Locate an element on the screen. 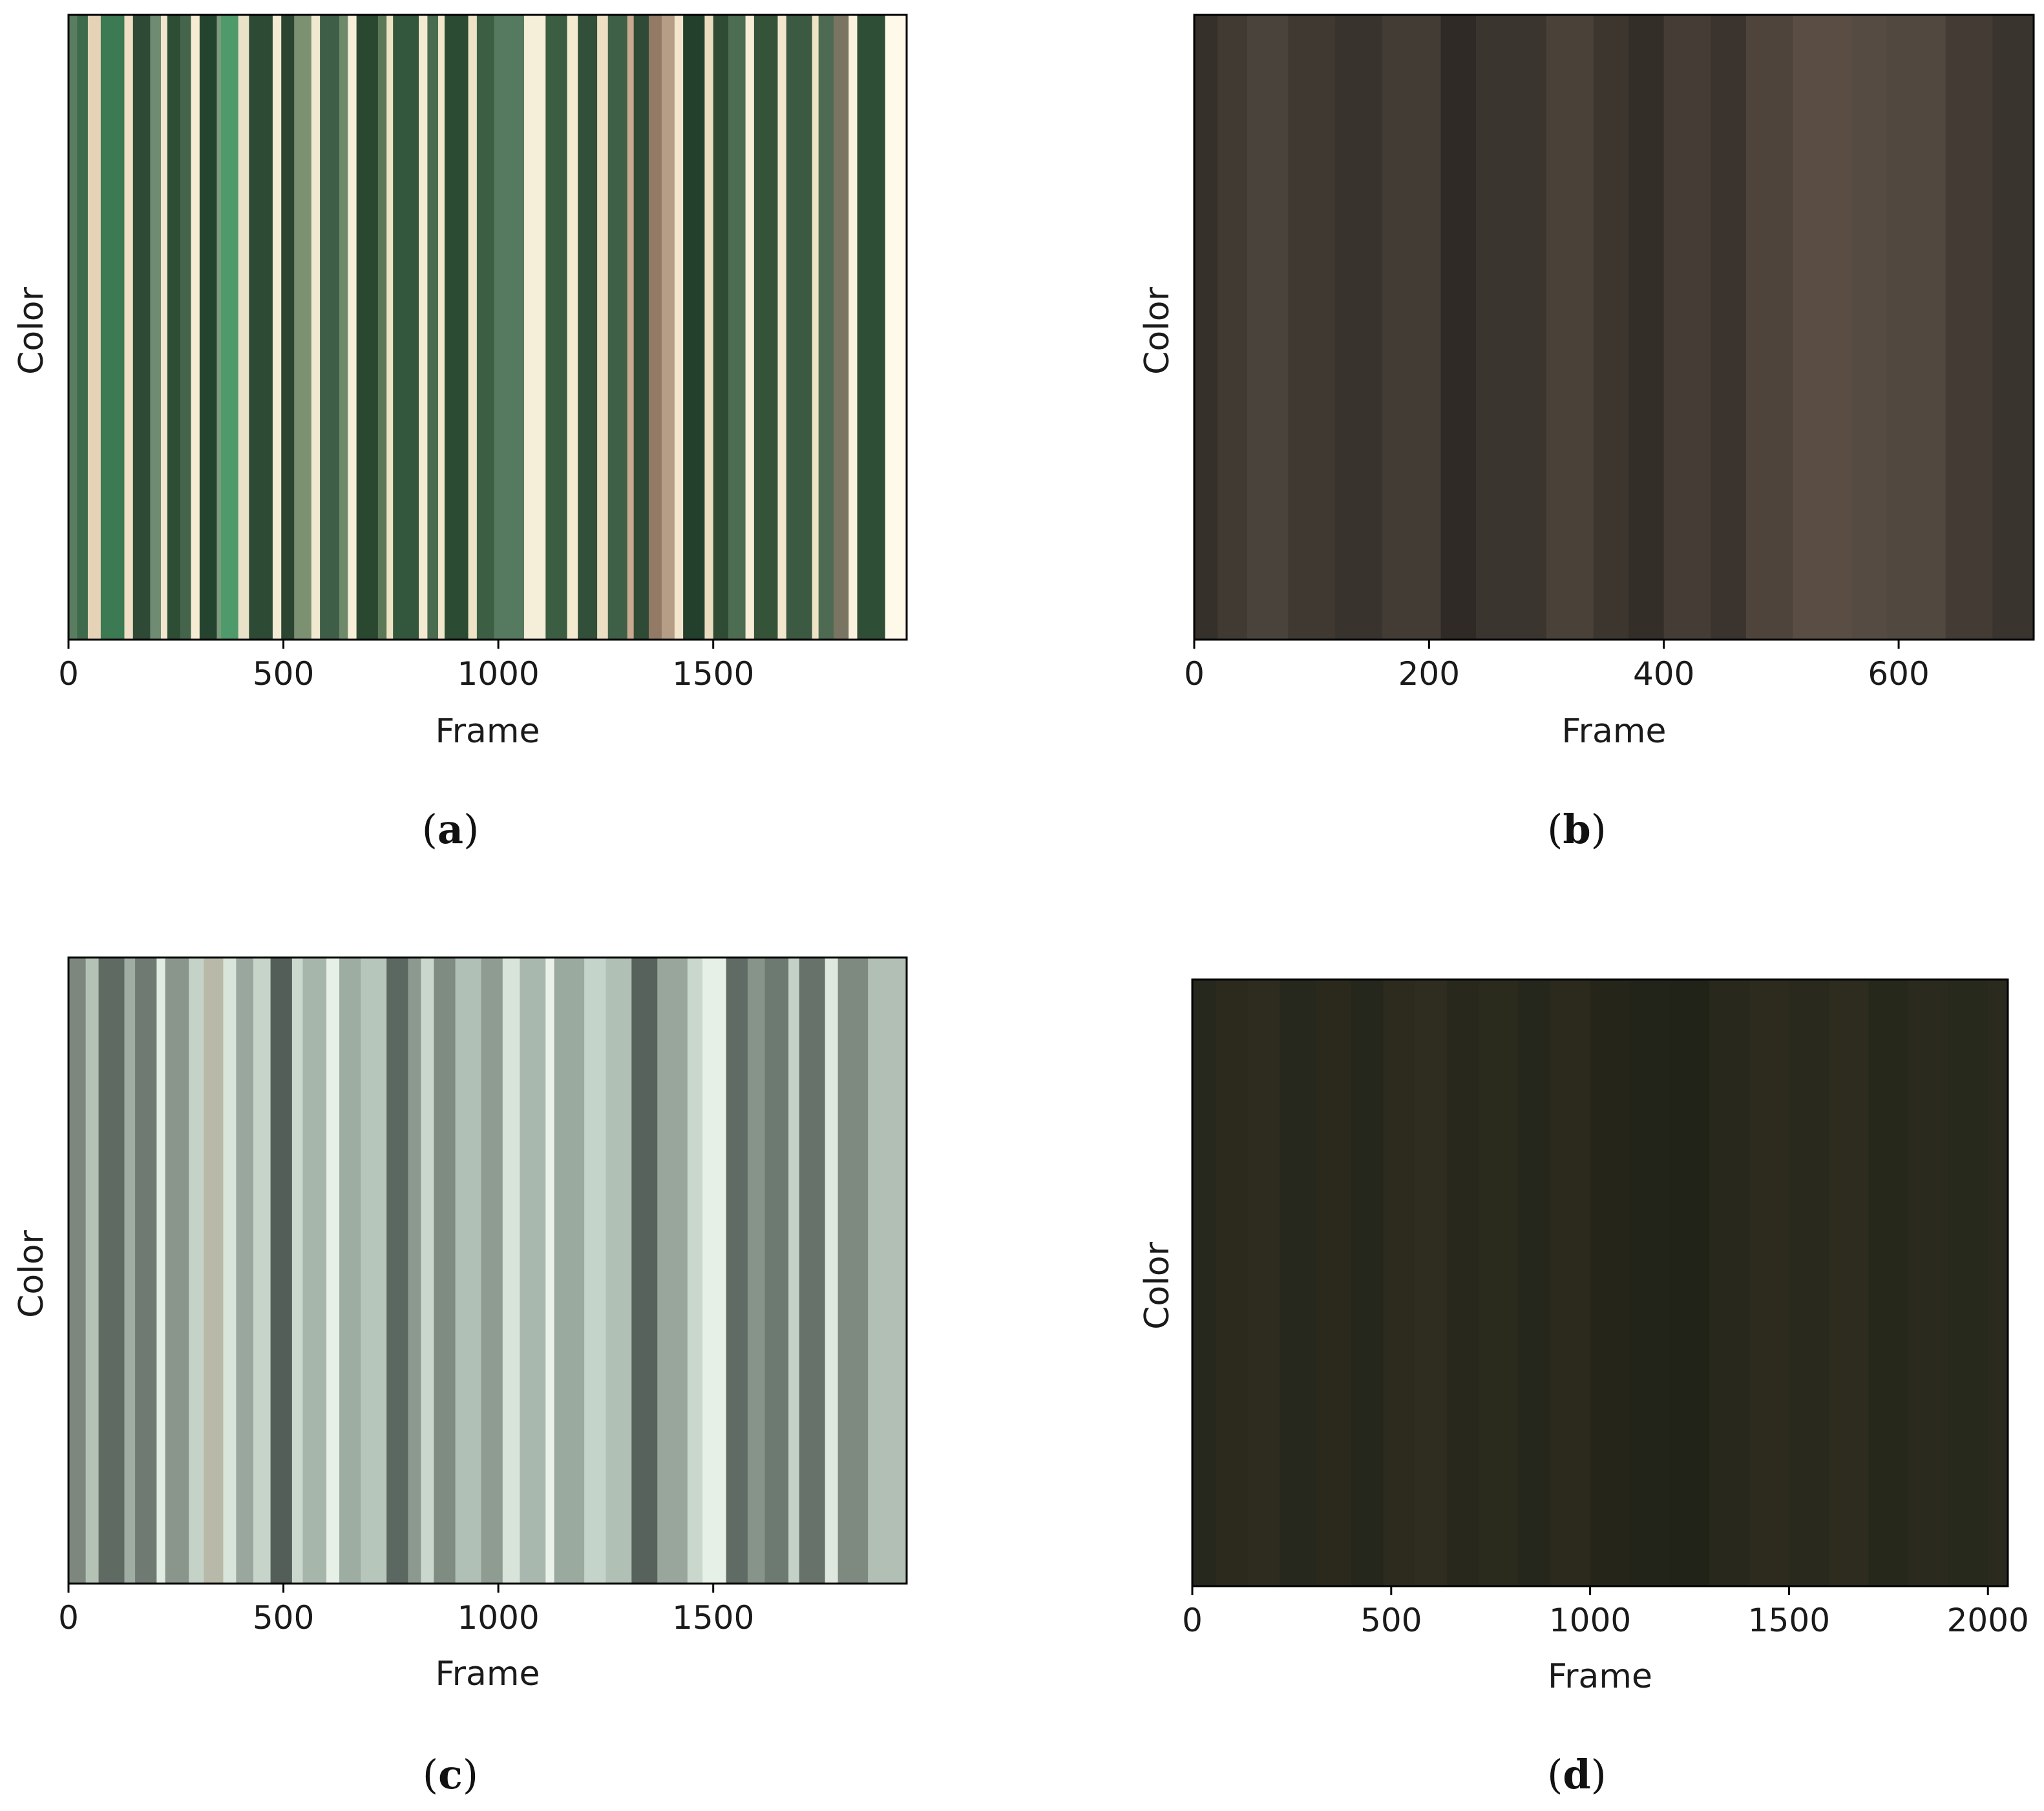 The height and width of the screenshot is (1811, 2044). y-axis-label: Color is located at coordinates (31, 1273).